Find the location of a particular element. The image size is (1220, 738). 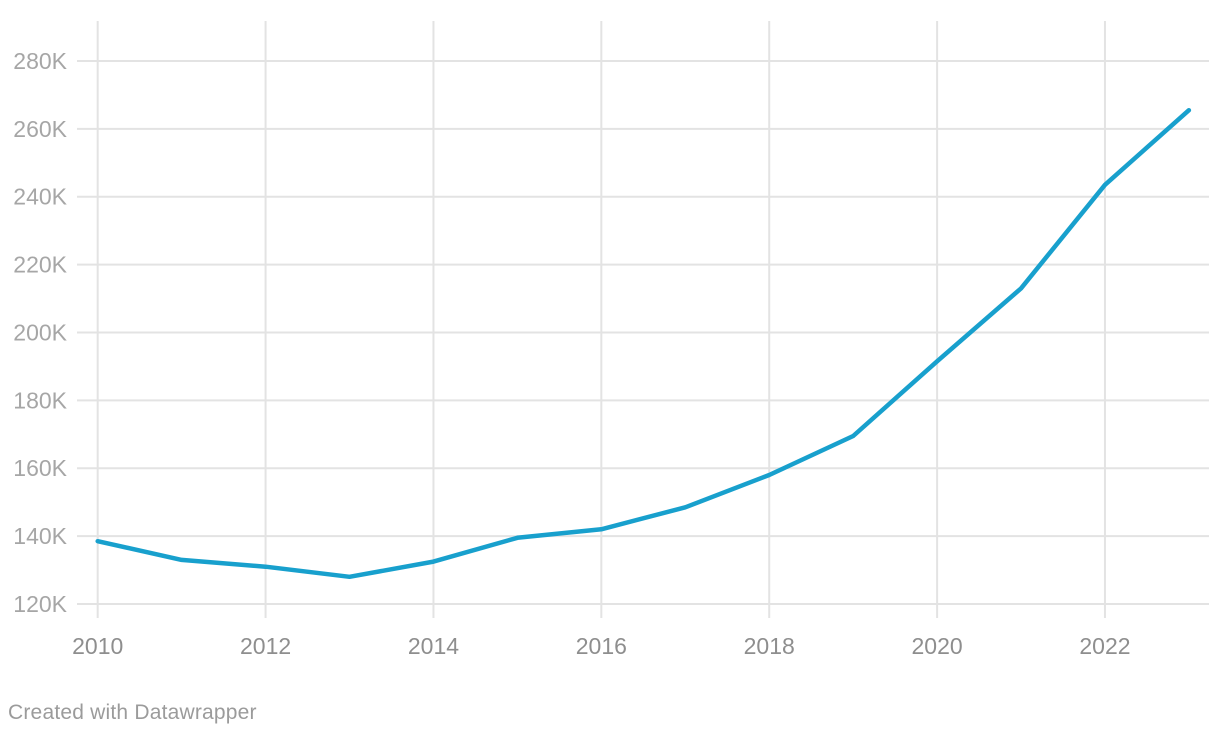

x-axis-tick-label: 2020 is located at coordinates (937, 646).